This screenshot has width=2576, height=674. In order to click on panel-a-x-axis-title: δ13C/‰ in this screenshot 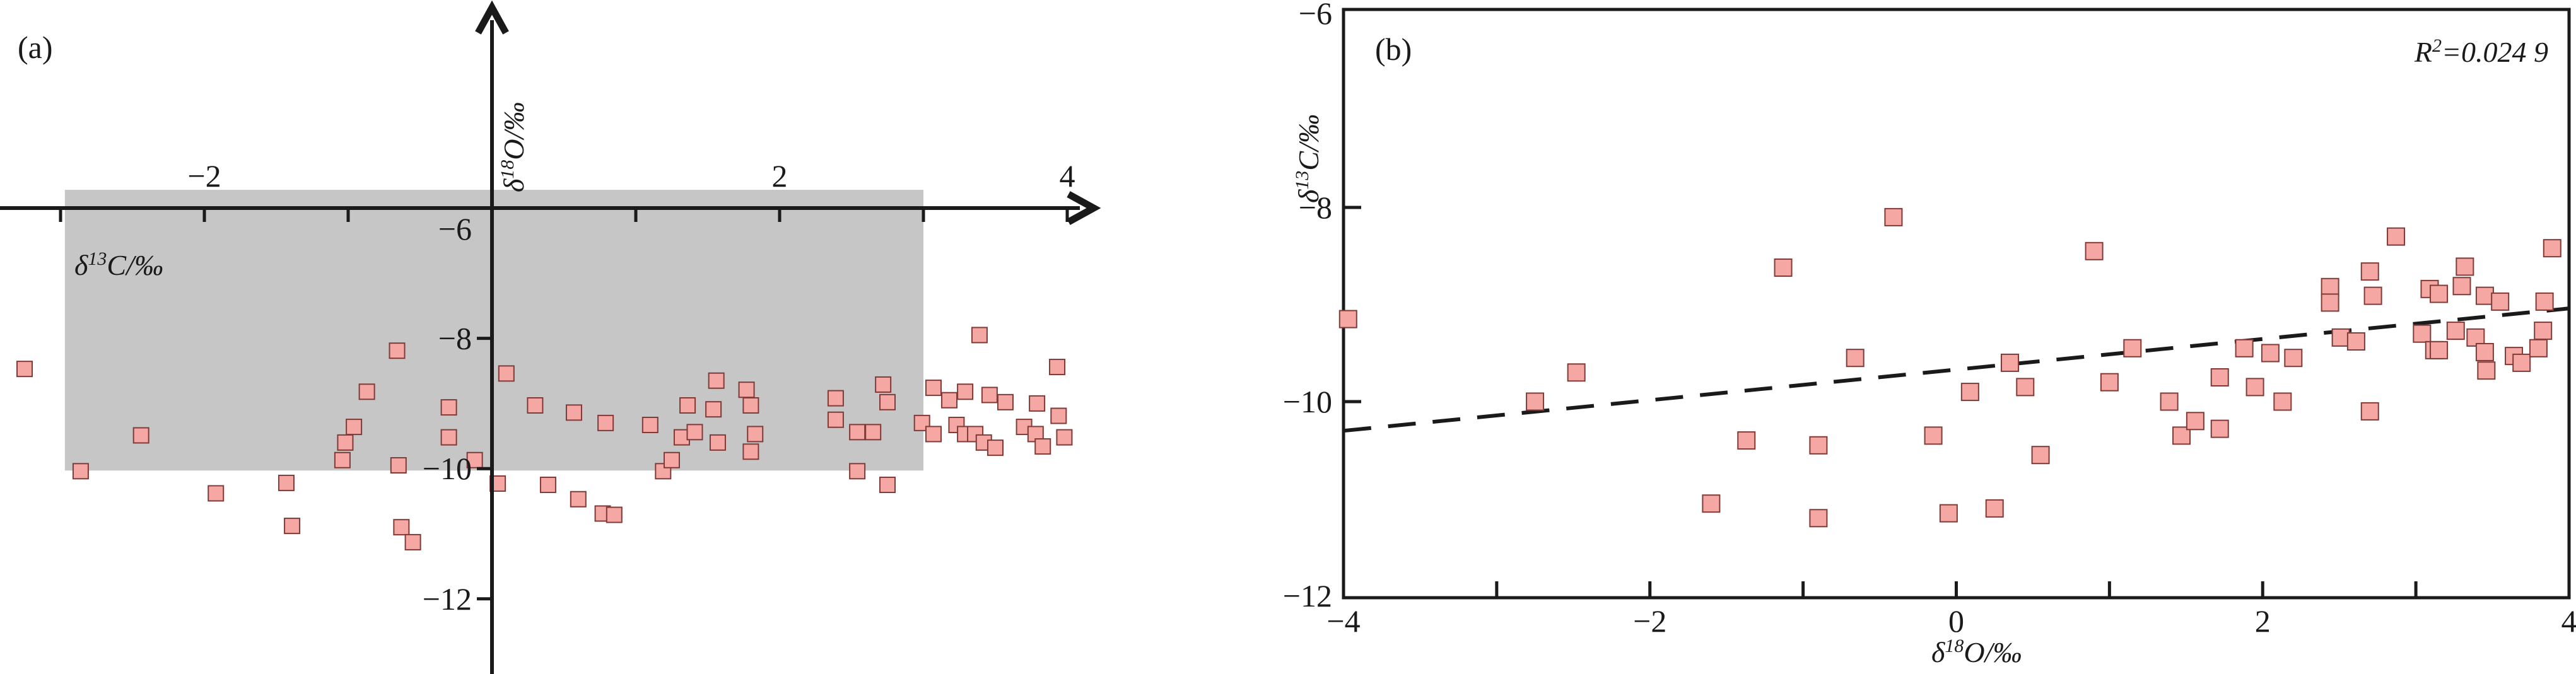, I will do `click(118, 265)`.